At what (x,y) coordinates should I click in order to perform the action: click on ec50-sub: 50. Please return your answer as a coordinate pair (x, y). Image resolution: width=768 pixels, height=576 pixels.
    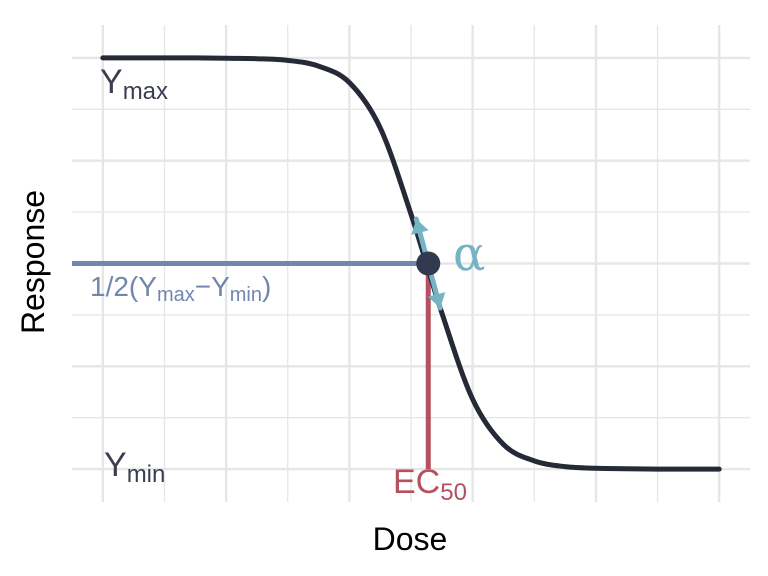
    Looking at the image, I should click on (453, 492).